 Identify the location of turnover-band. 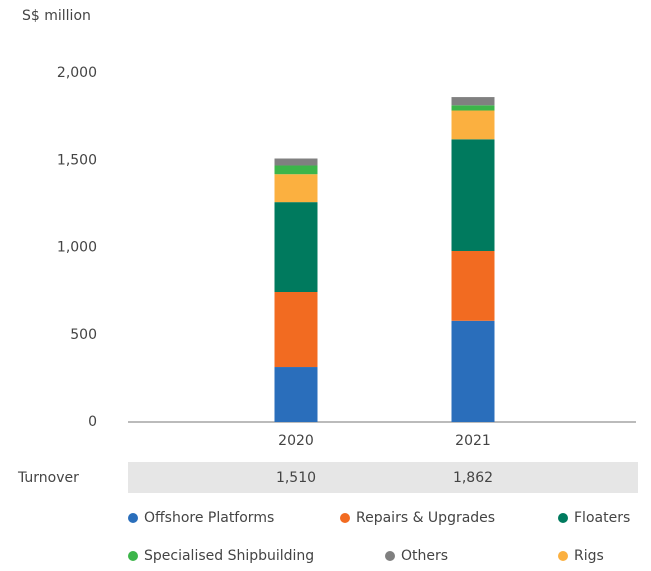
(383, 477).